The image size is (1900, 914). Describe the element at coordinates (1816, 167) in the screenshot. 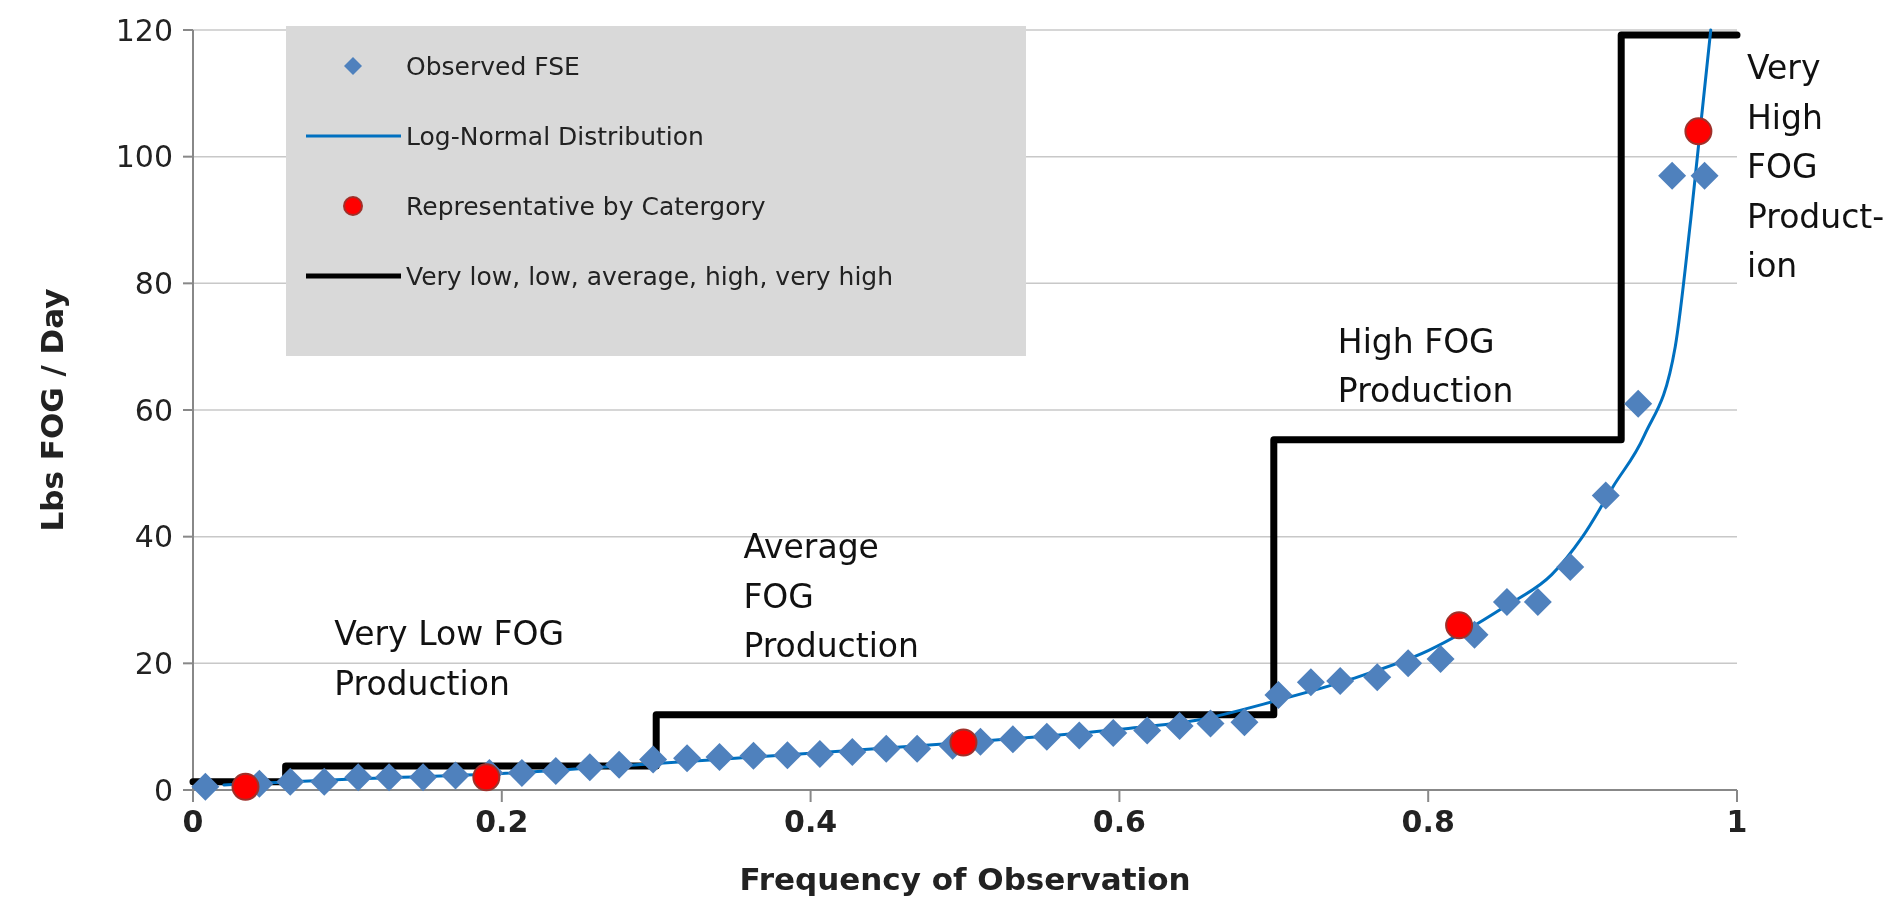

I see `text: Very High FOG Product- ion` at that location.